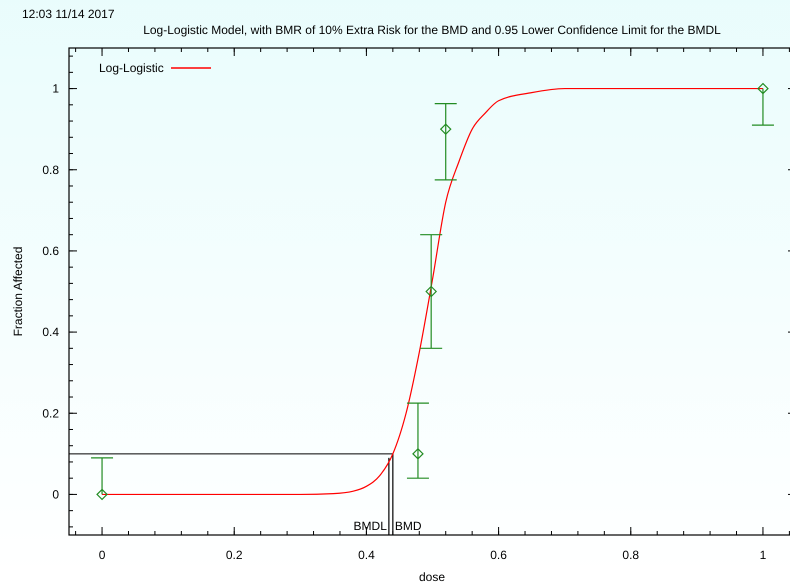 Image resolution: width=790 pixels, height=586 pixels. Describe the element at coordinates (371, 526) in the screenshot. I see `ref-line-label: BMDL` at that location.